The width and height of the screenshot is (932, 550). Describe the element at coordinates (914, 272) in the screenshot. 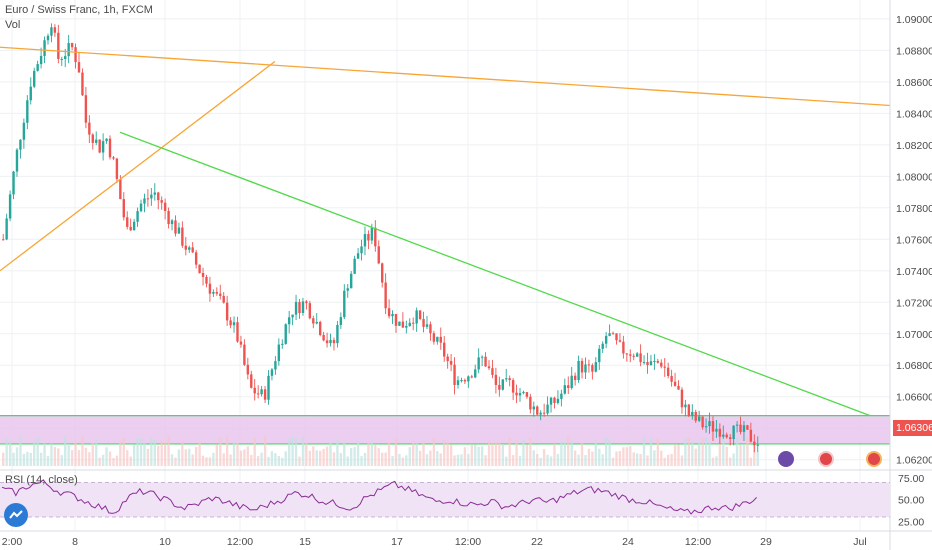

I see `price-tick-label: 1.07400` at that location.